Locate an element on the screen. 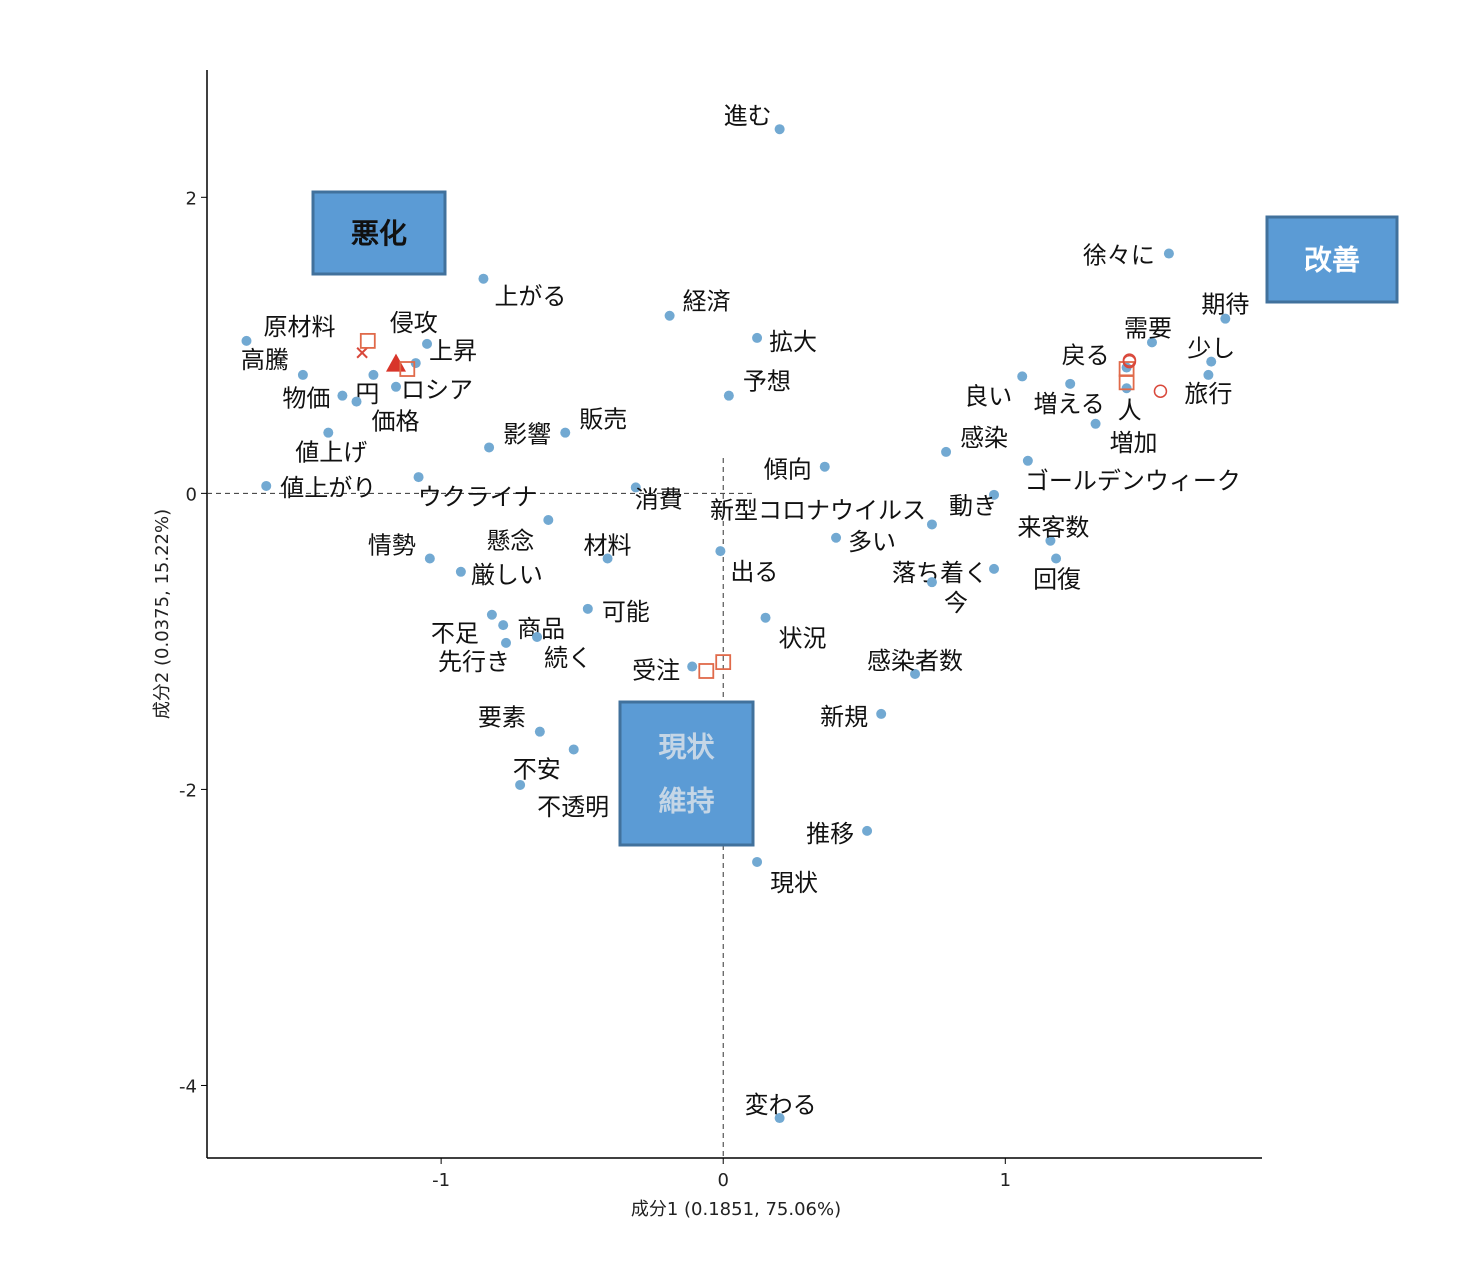  word-label: 感染 is located at coordinates (984, 438).